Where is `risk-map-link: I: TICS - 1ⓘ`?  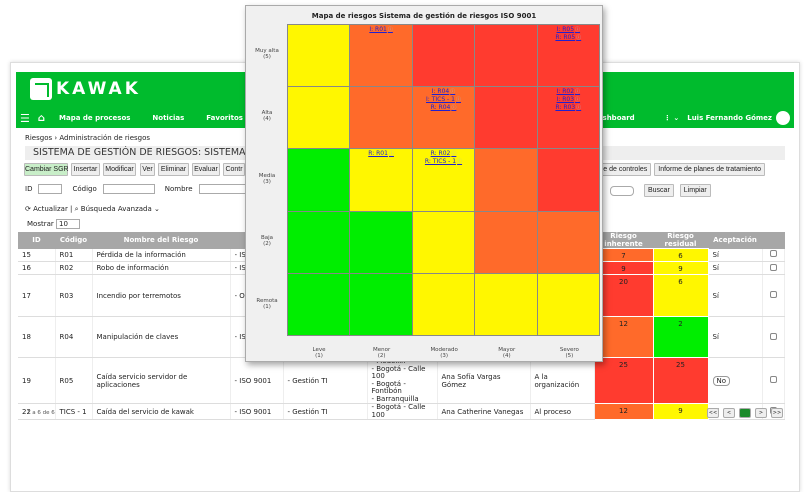
risk-map-link: I: TICS - 1ⓘ is located at coordinates (443, 100).